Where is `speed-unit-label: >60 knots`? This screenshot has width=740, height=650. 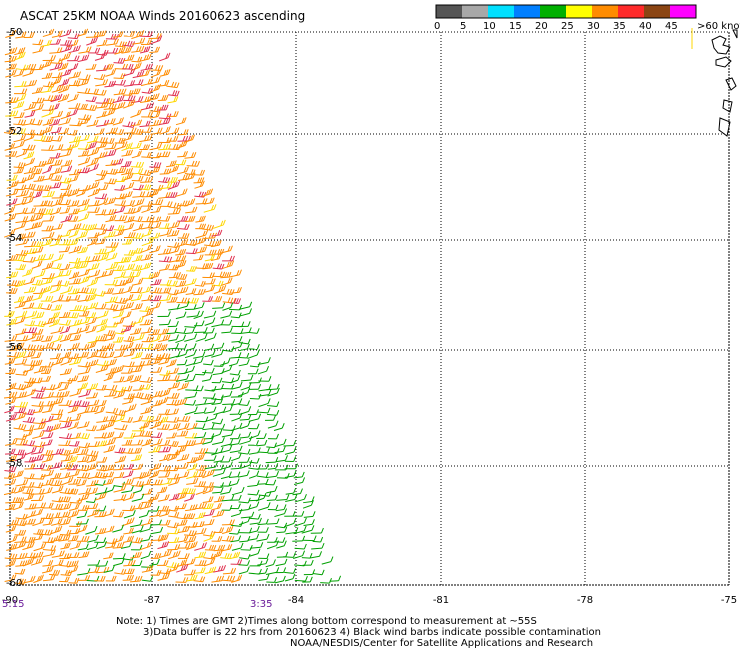
speed-unit-label: >60 knots is located at coordinates (718, 26).